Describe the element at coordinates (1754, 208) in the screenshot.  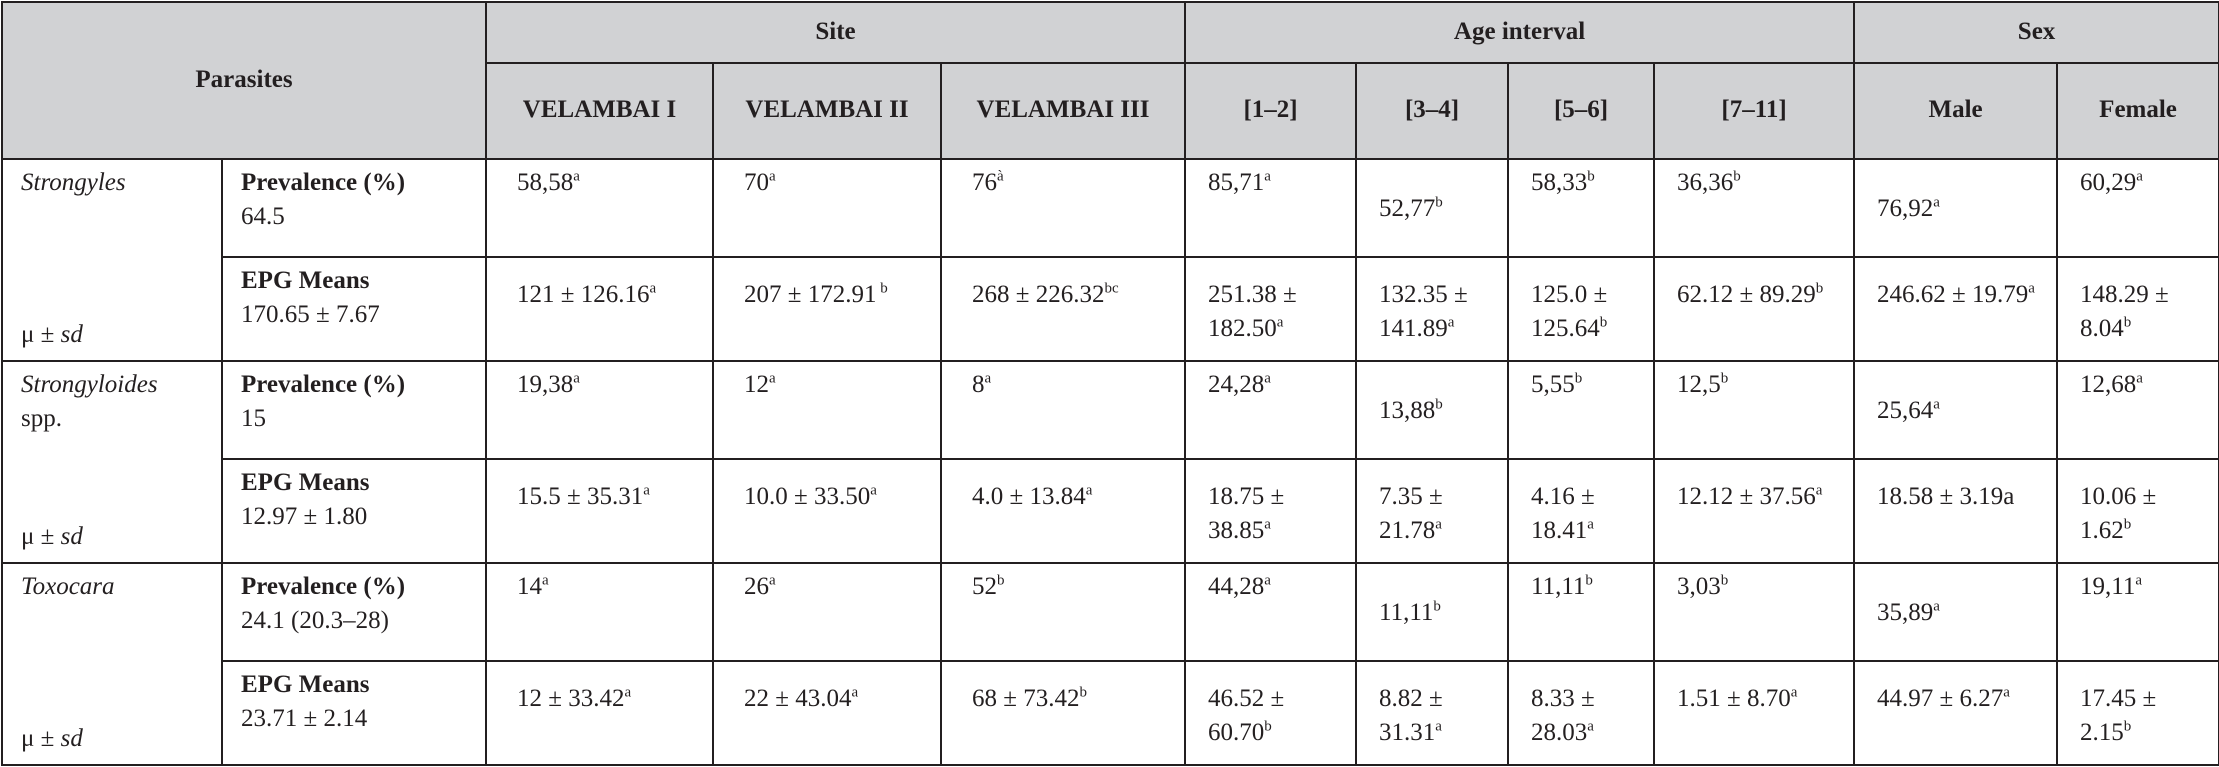
I see `prev-value-cell: 36,36b` at that location.